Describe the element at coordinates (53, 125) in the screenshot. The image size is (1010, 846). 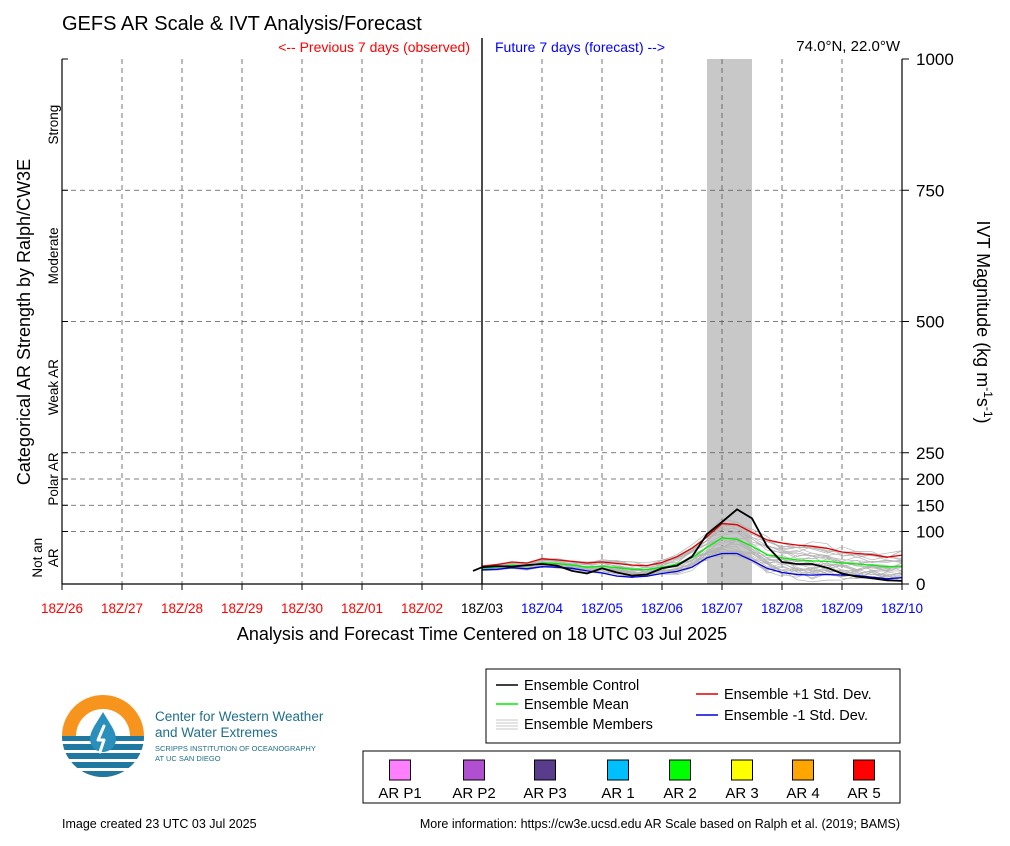
I see `category-label: Strong` at that location.